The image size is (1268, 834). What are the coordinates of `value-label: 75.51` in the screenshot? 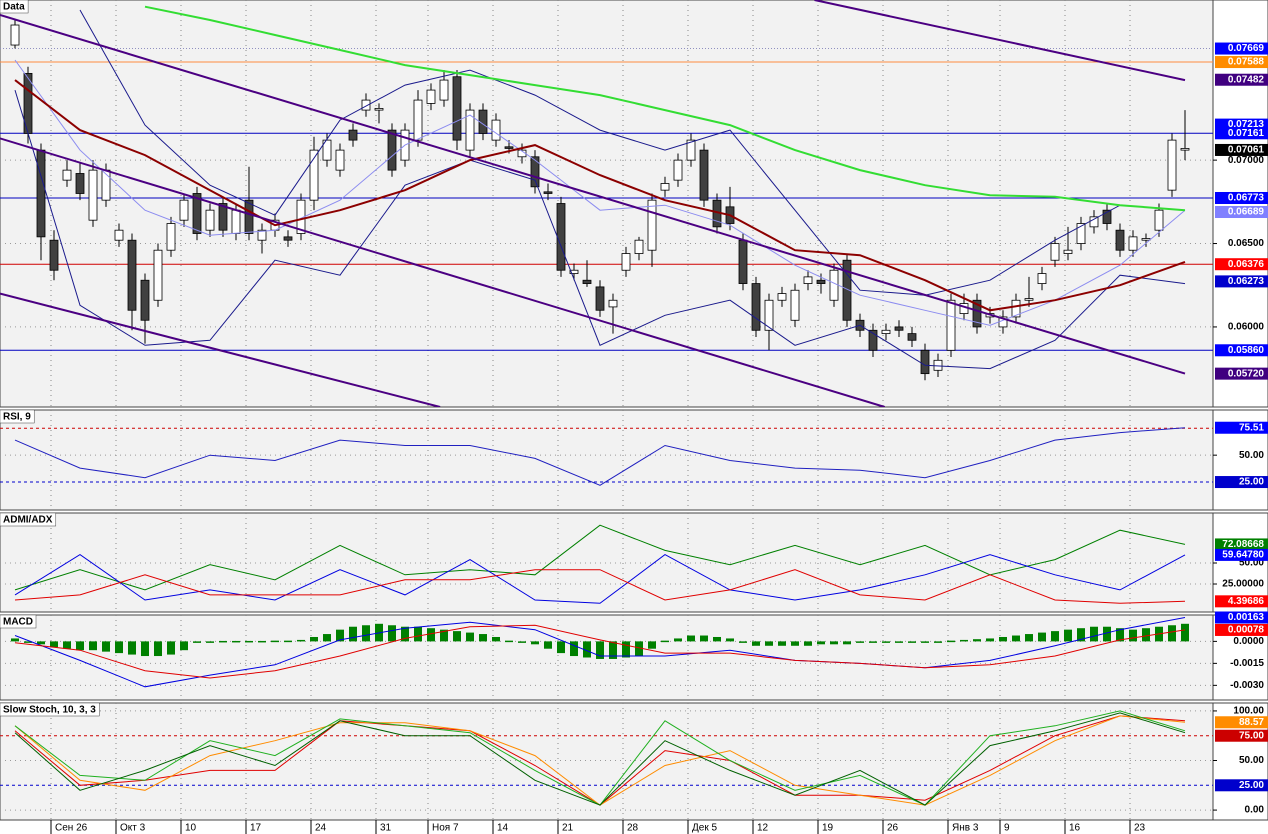 It's located at (1251, 427).